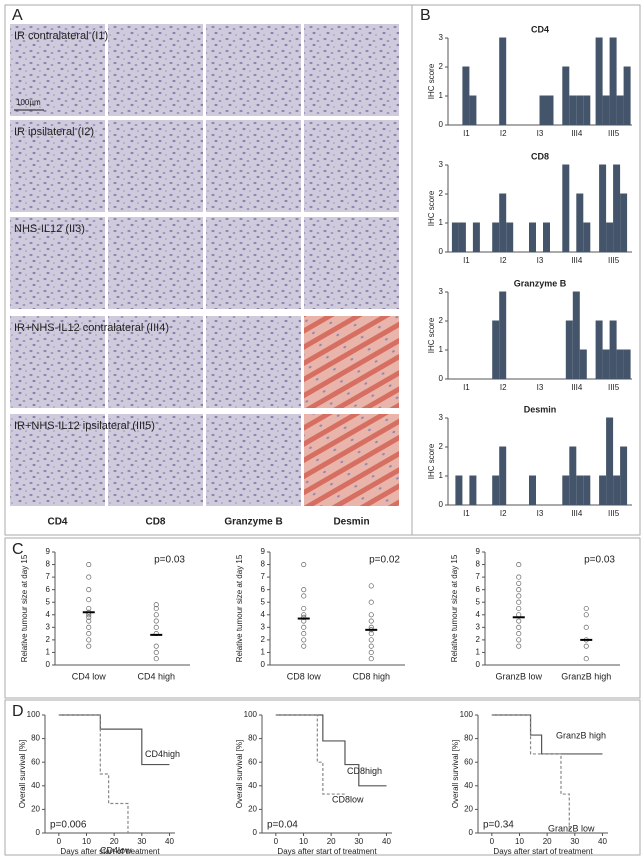 The height and width of the screenshot is (864, 644). What do you see at coordinates (614, 260) in the screenshot?
I see `x-tick-label: III5` at bounding box center [614, 260].